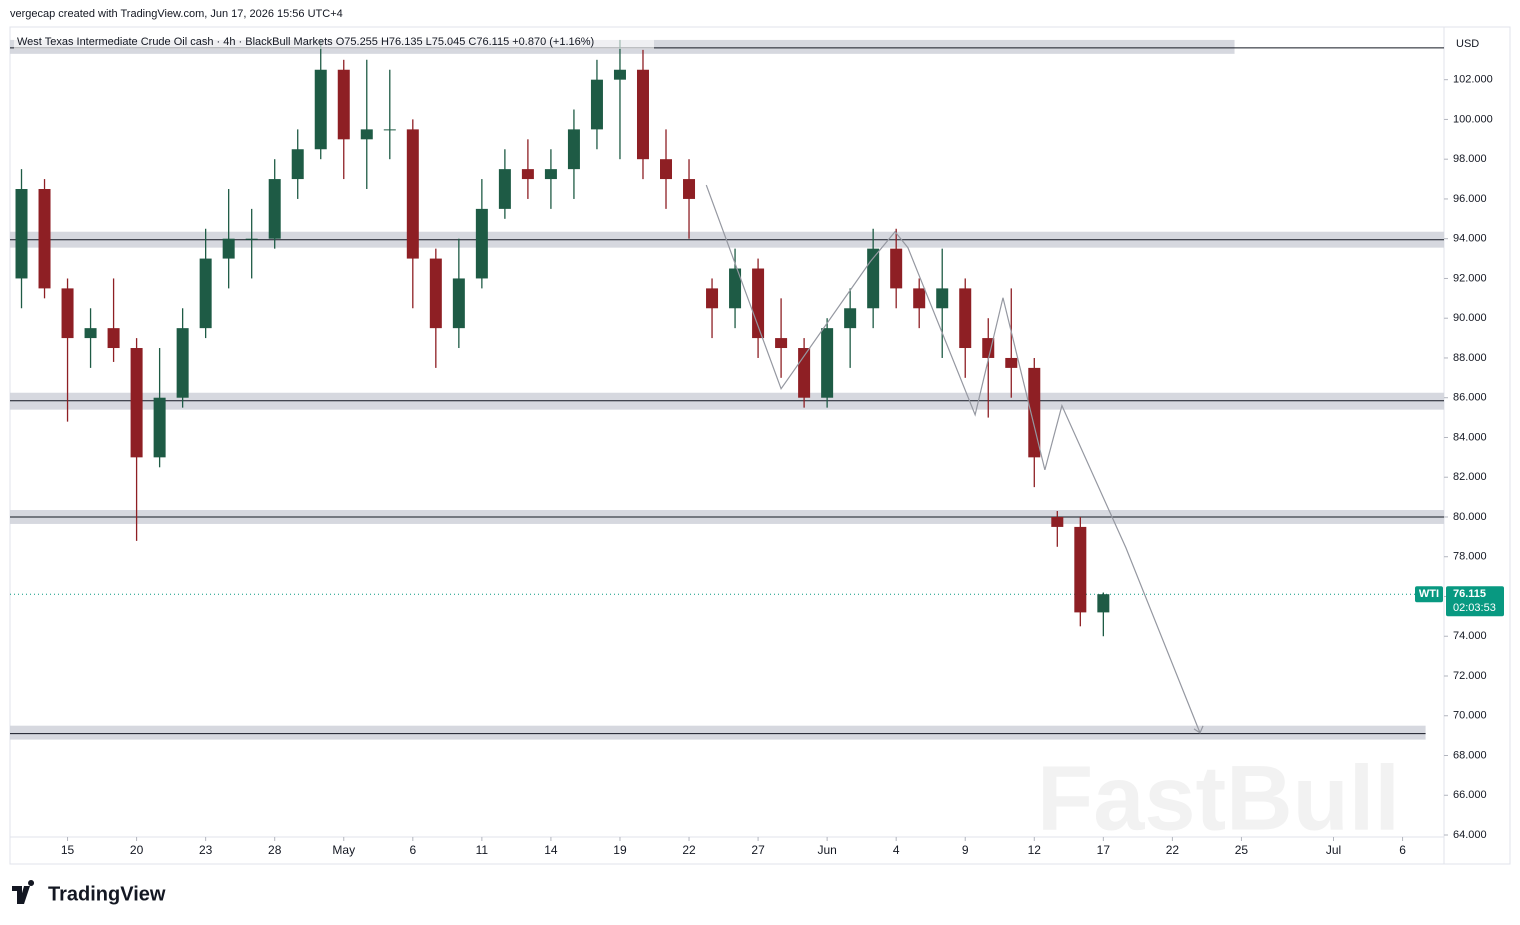  What do you see at coordinates (1333, 850) in the screenshot?
I see `x-tick-label: Jul` at bounding box center [1333, 850].